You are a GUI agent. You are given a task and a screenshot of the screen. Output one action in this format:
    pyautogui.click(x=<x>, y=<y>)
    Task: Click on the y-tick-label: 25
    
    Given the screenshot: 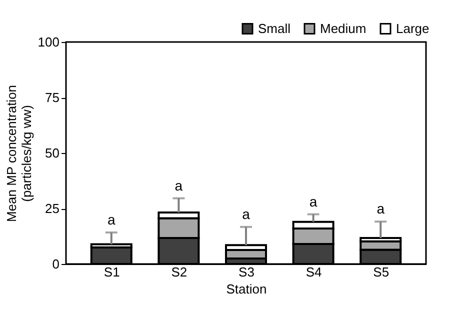 What is the action you would take?
    pyautogui.click(x=52, y=208)
    